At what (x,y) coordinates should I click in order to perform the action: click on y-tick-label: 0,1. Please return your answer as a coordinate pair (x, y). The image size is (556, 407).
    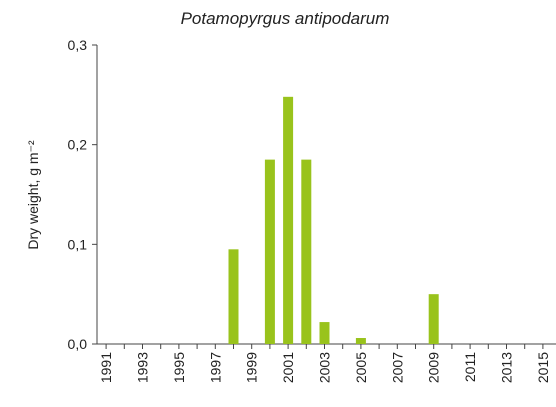
    Looking at the image, I should click on (78, 244).